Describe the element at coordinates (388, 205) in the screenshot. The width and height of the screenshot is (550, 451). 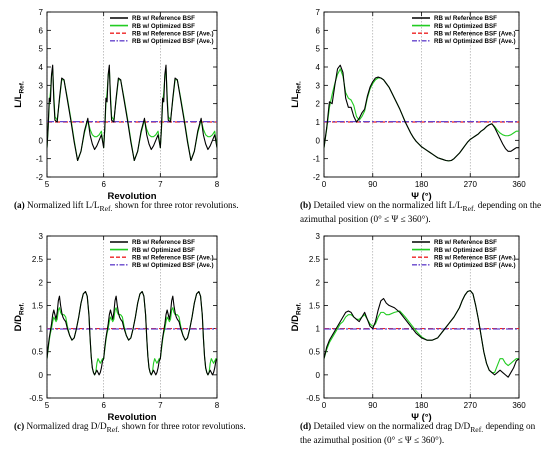
I see `caption-text: Detailed view on the normalized lift L/L` at that location.